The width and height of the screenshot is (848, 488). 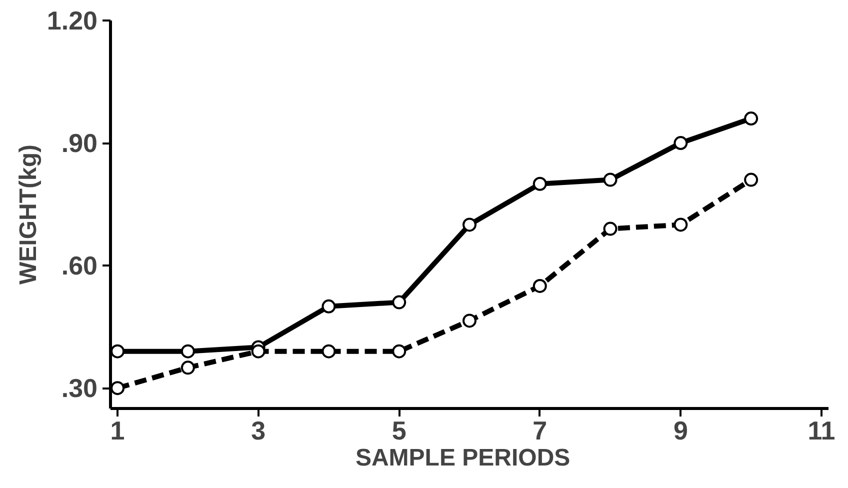 What do you see at coordinates (72, 21) in the screenshot?
I see `y-tick-label: 1.20` at bounding box center [72, 21].